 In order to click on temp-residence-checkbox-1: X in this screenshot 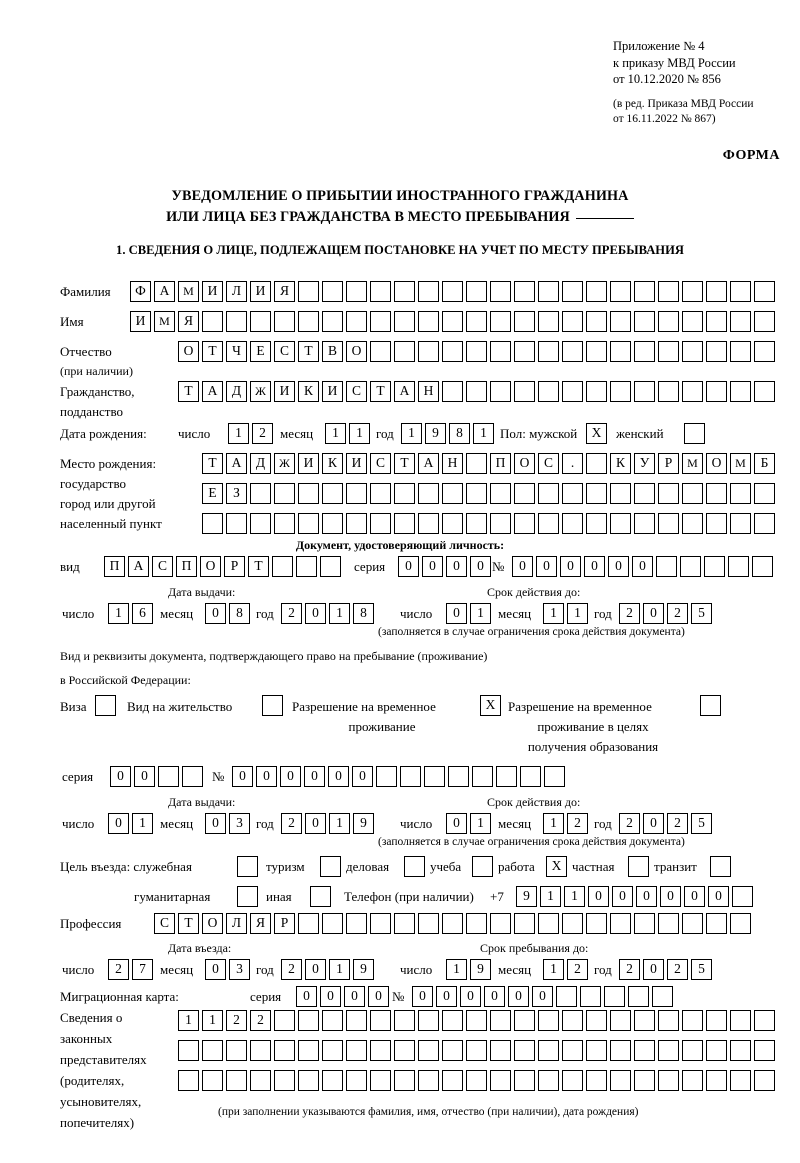, I will do `click(490, 705)`.